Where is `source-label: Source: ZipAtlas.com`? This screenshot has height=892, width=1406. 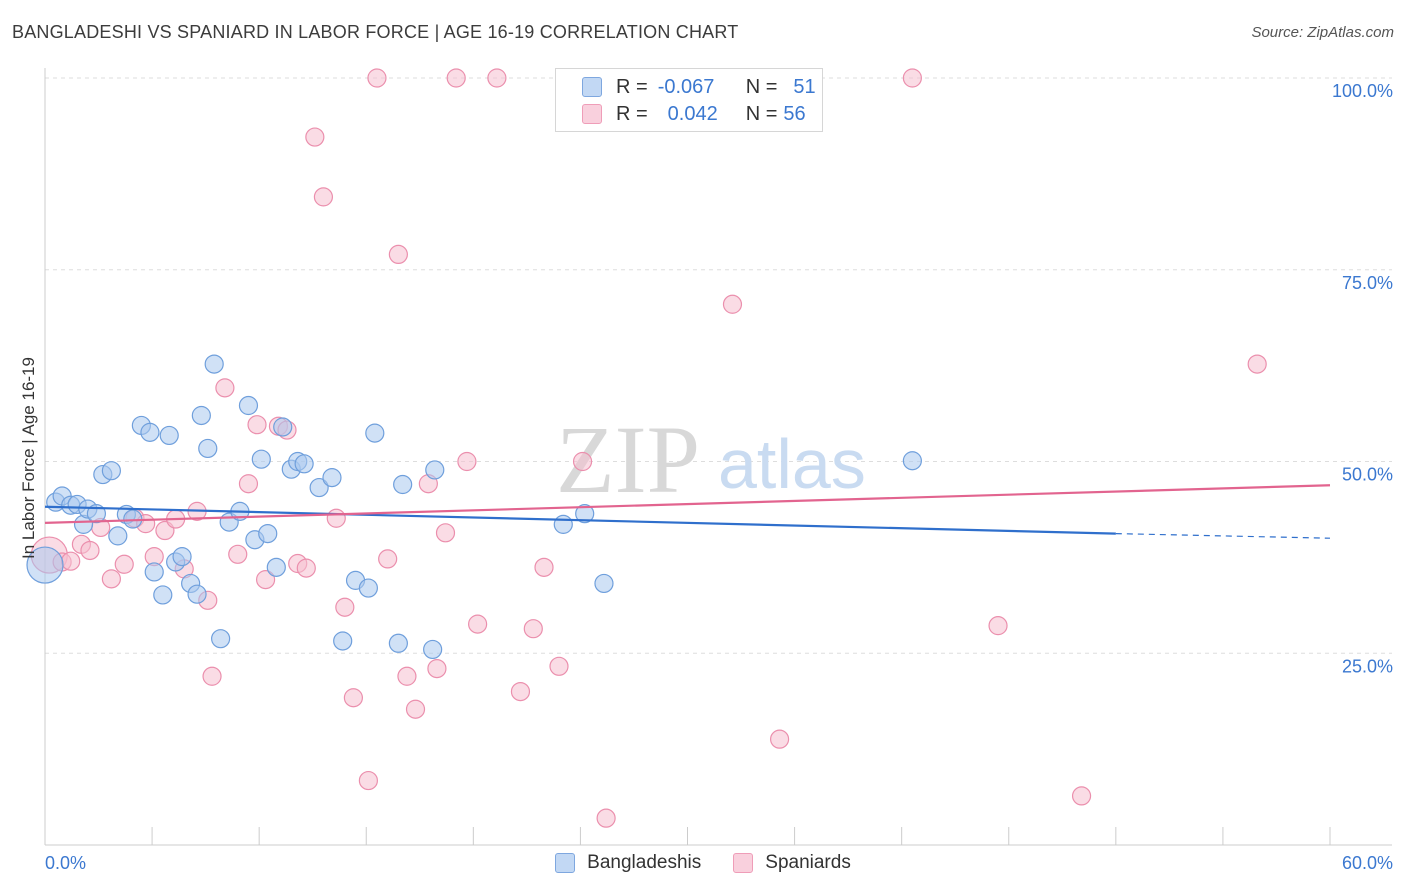 source-label: Source: ZipAtlas.com is located at coordinates (1322, 32).